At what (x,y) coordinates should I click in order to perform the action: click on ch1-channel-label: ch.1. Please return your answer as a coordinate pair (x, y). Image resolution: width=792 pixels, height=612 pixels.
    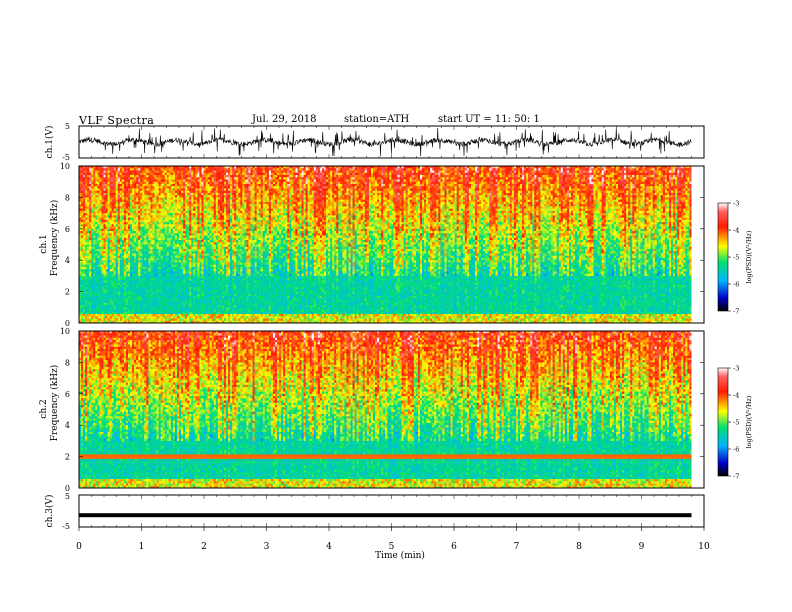
    Looking at the image, I should click on (44, 243).